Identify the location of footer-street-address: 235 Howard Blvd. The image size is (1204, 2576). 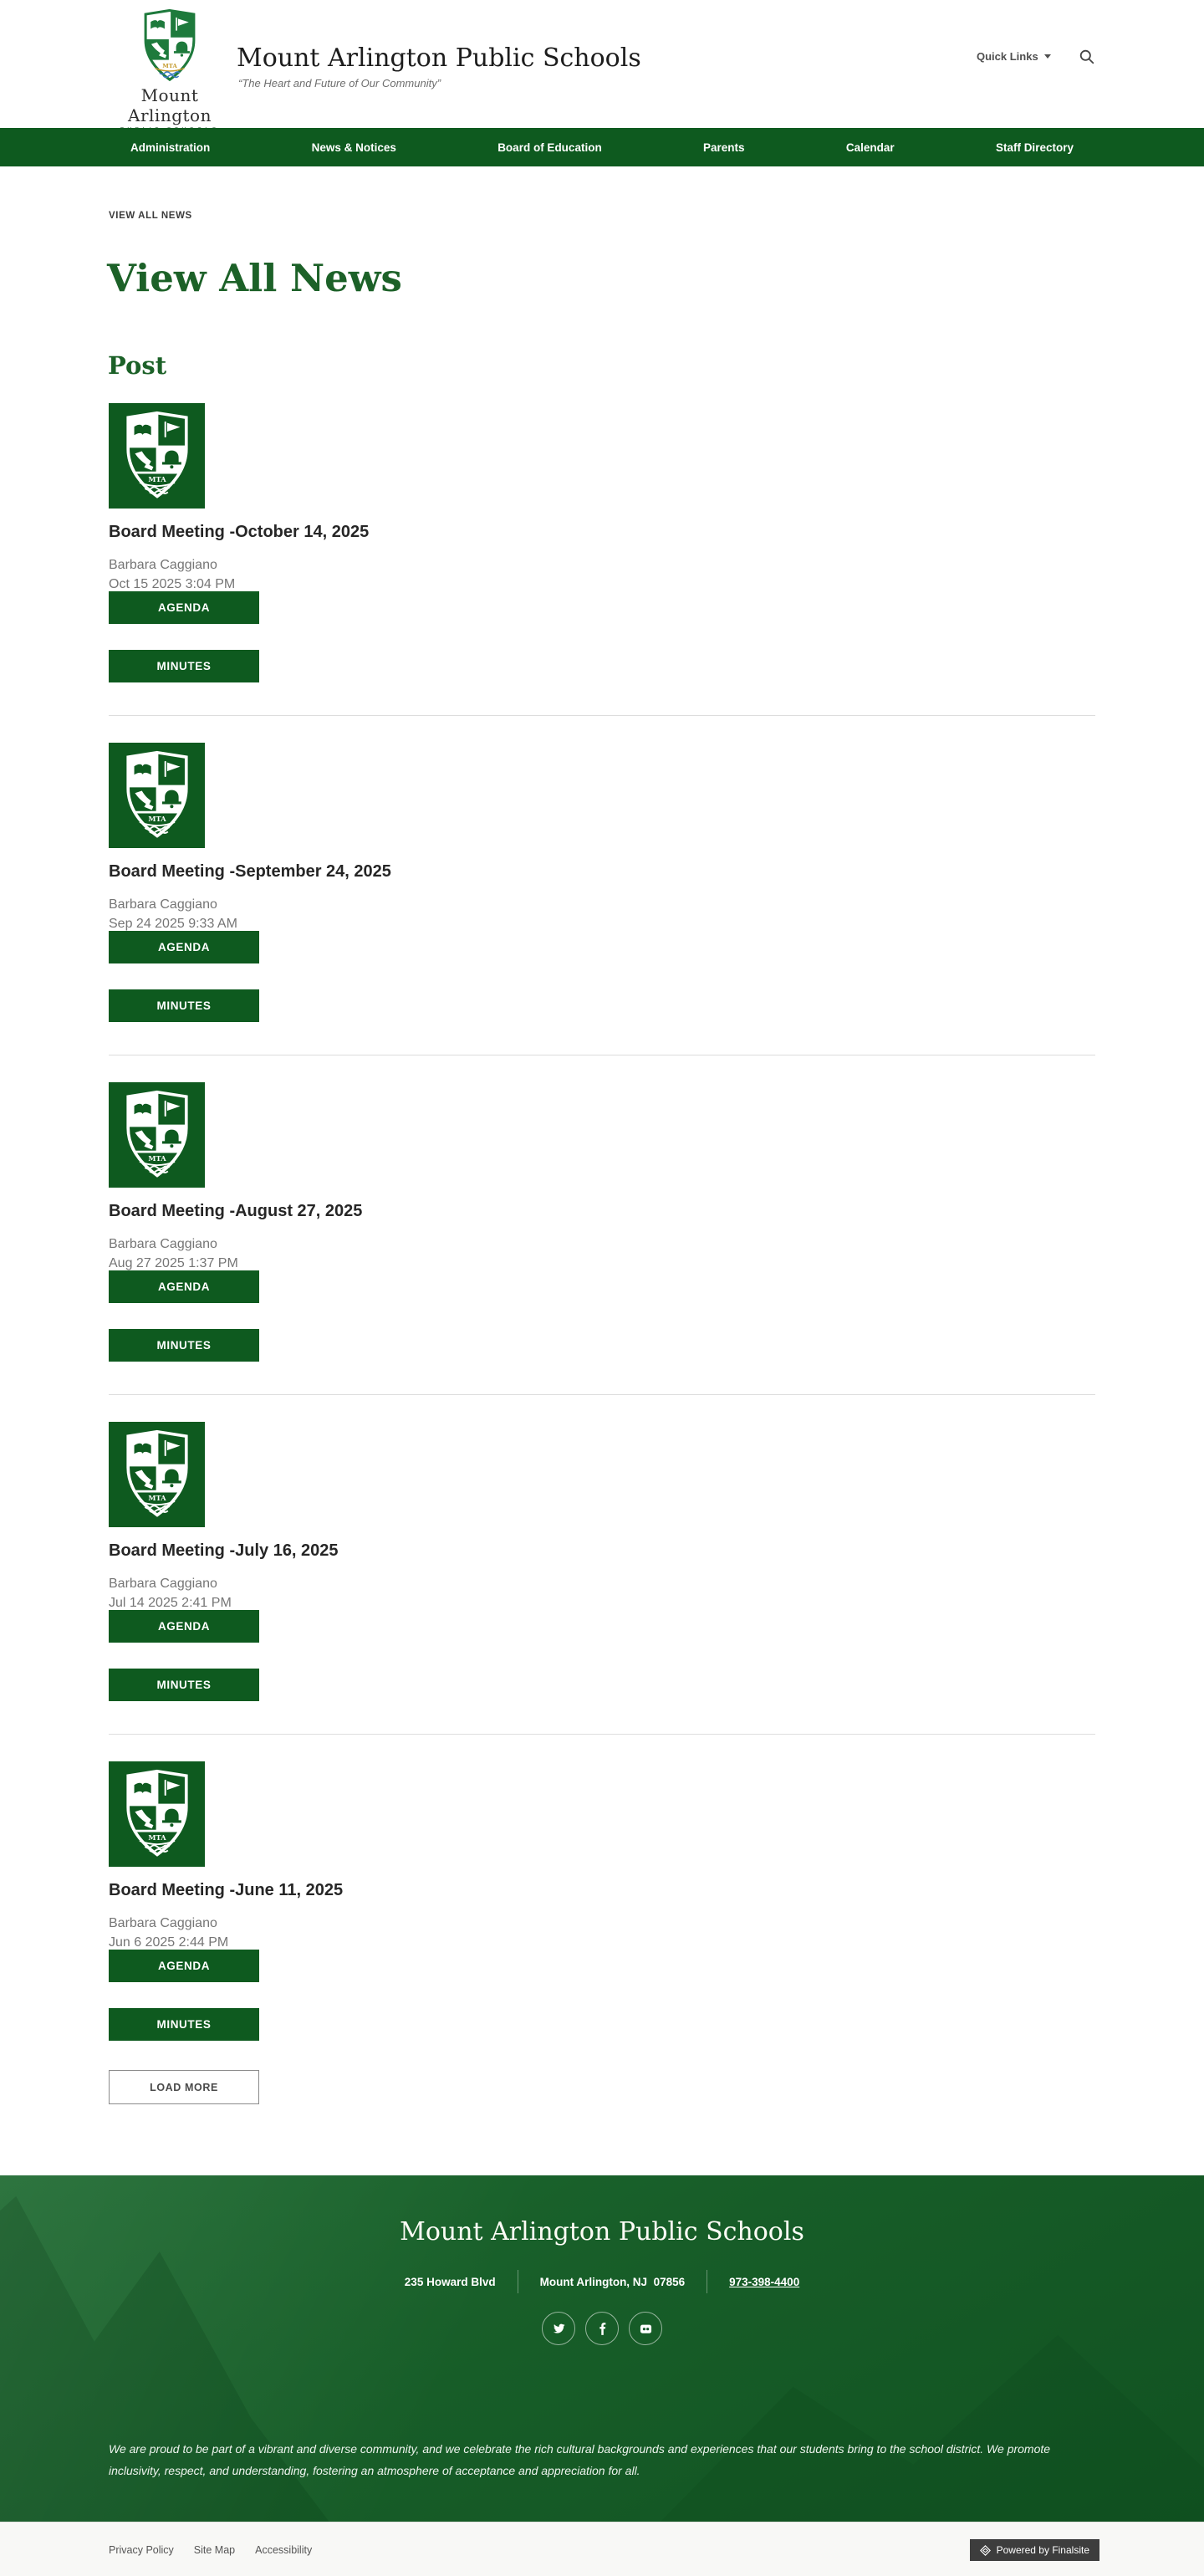
(450, 2281).